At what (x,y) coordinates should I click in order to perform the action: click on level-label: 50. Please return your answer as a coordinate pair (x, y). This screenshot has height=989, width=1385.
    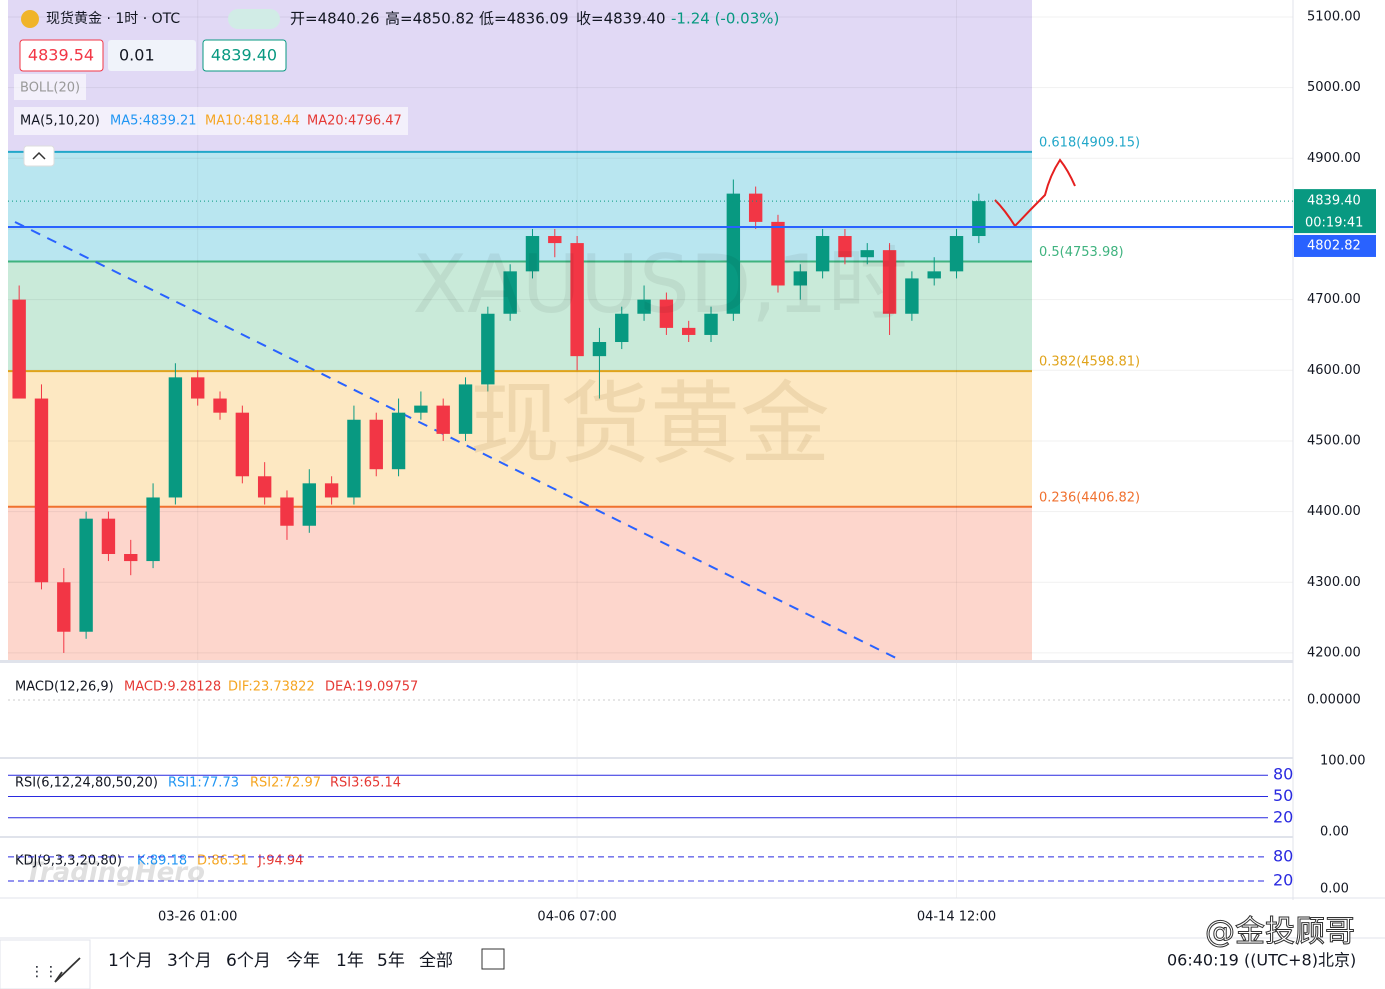
    Looking at the image, I should click on (1283, 795).